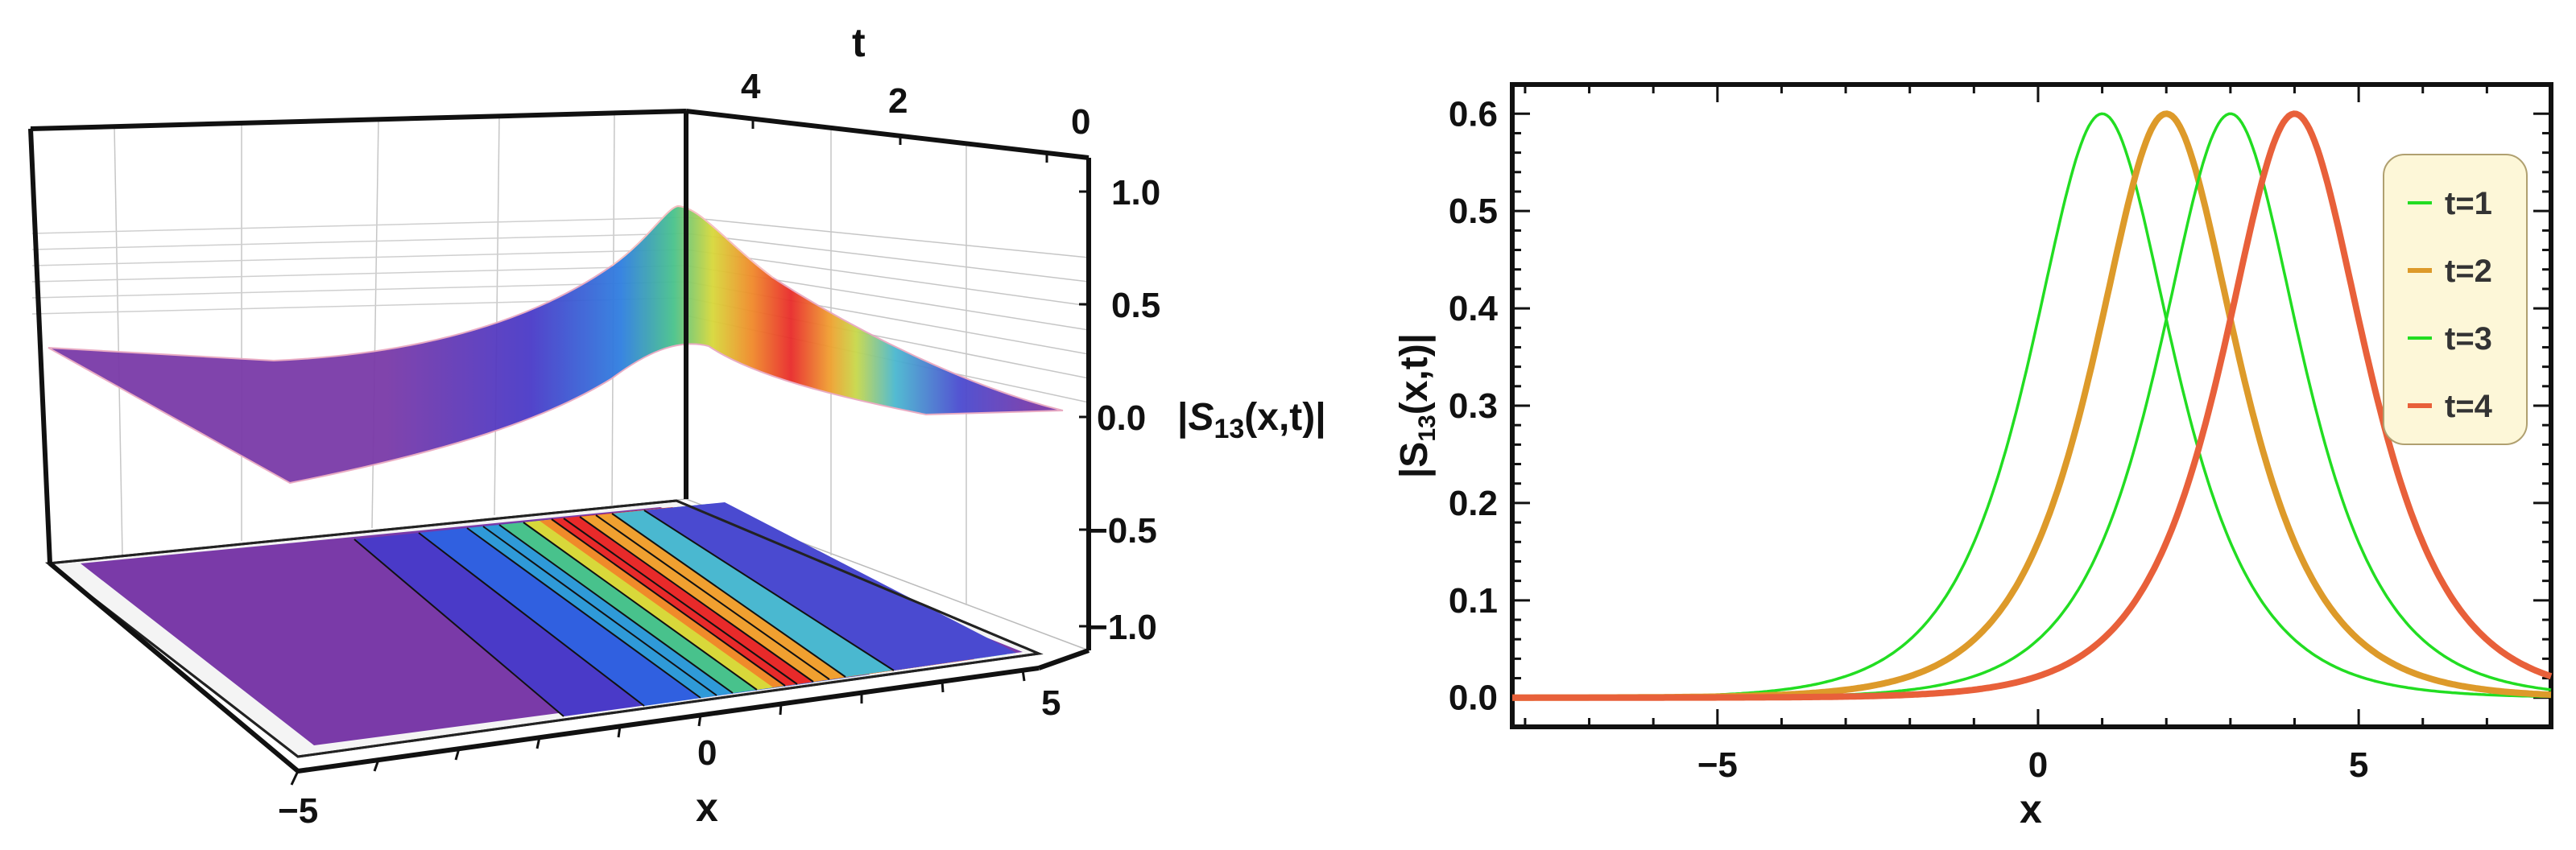 This screenshot has width=2576, height=850. I want to click on t-axis-title: t, so click(859, 43).